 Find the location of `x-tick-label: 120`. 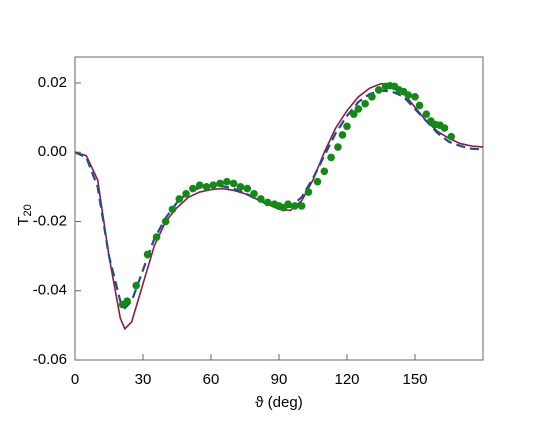

x-tick-label: 120 is located at coordinates (346, 379).